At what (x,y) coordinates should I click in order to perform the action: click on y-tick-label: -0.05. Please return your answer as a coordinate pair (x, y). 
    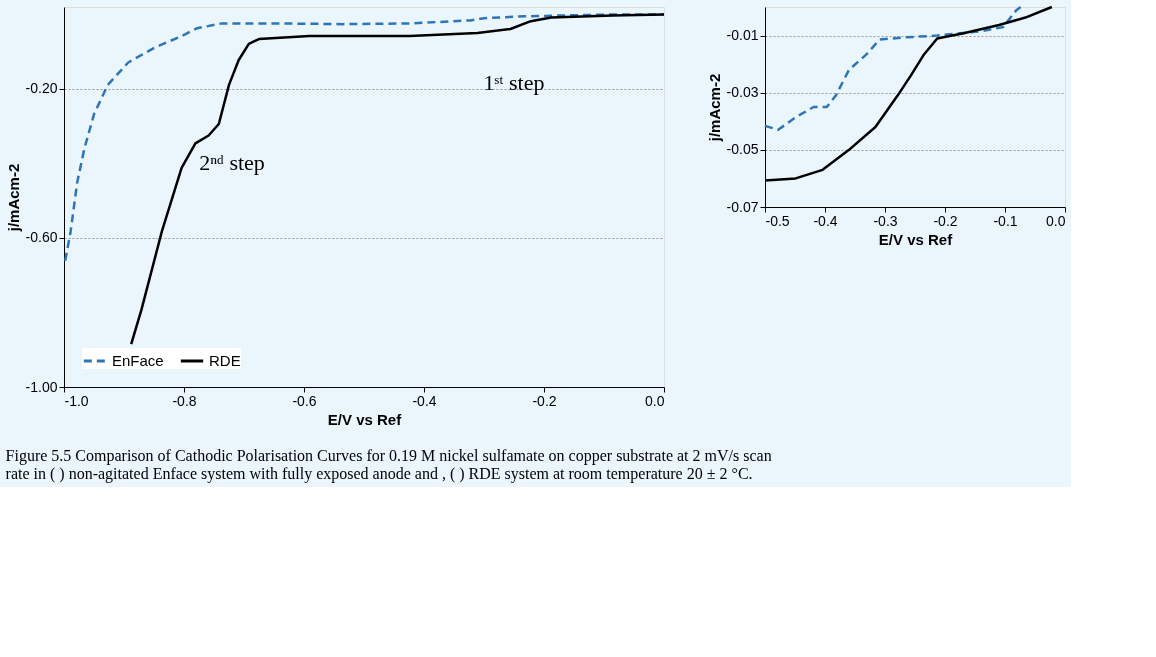
    Looking at the image, I should click on (742, 149).